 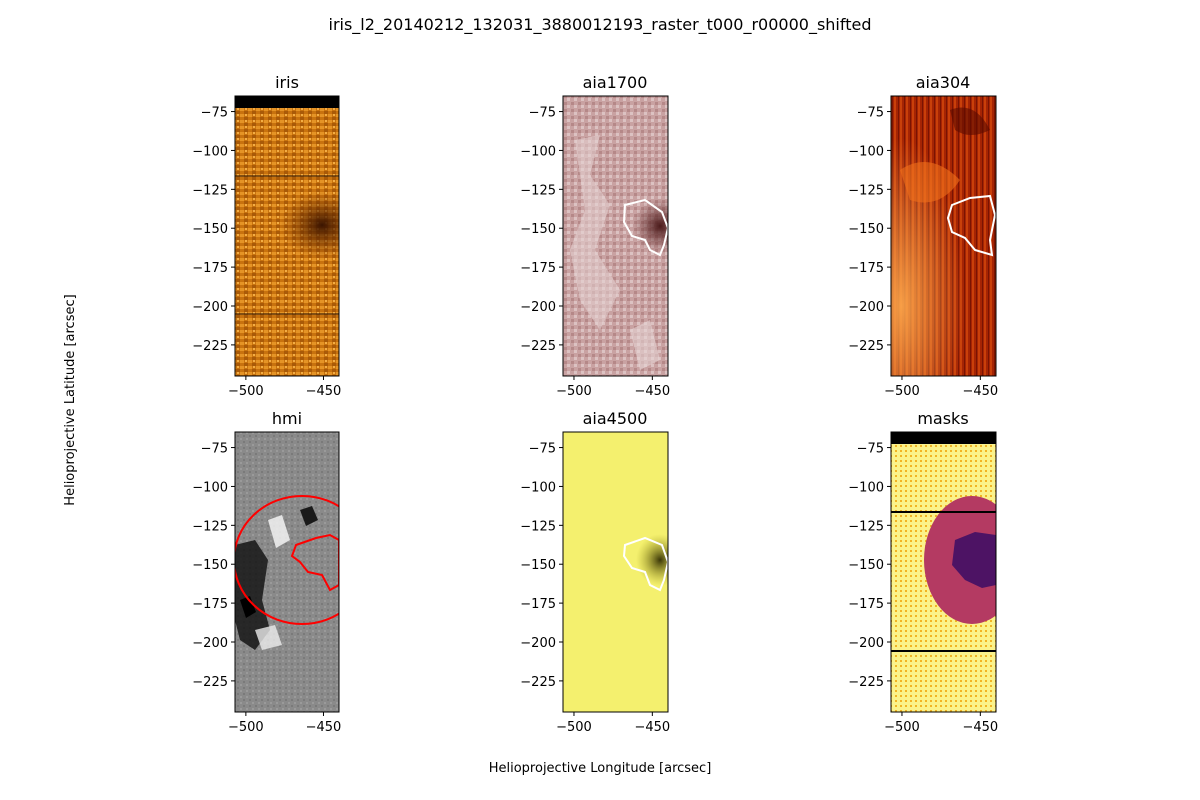 What do you see at coordinates (866, 151) in the screenshot?
I see `aia304-ytick-label: −100` at bounding box center [866, 151].